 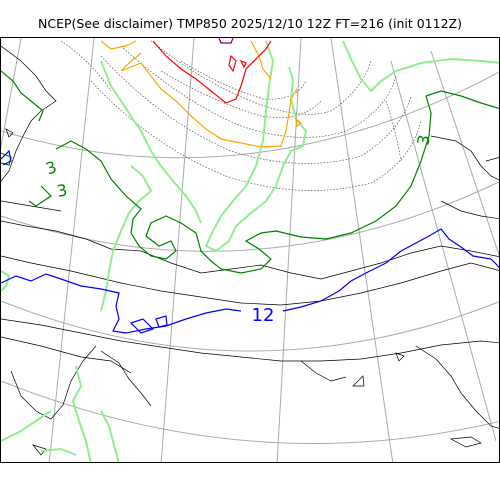 What do you see at coordinates (51, 167) in the screenshot?
I see `isotherm-label-3-west-a: 3` at bounding box center [51, 167].